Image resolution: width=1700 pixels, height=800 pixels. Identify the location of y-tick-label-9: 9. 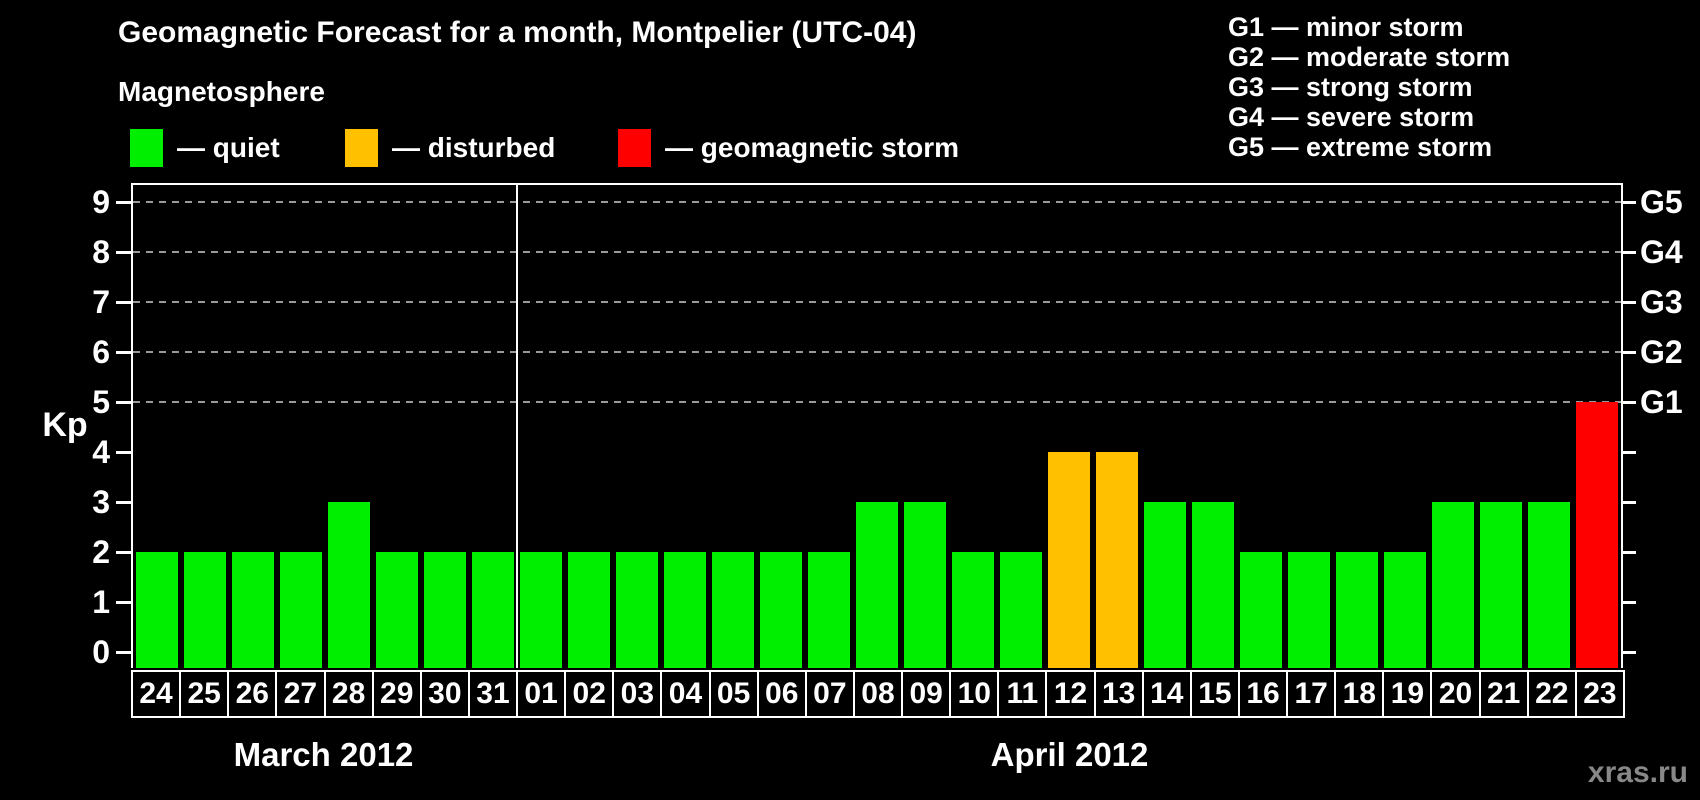
(101, 202).